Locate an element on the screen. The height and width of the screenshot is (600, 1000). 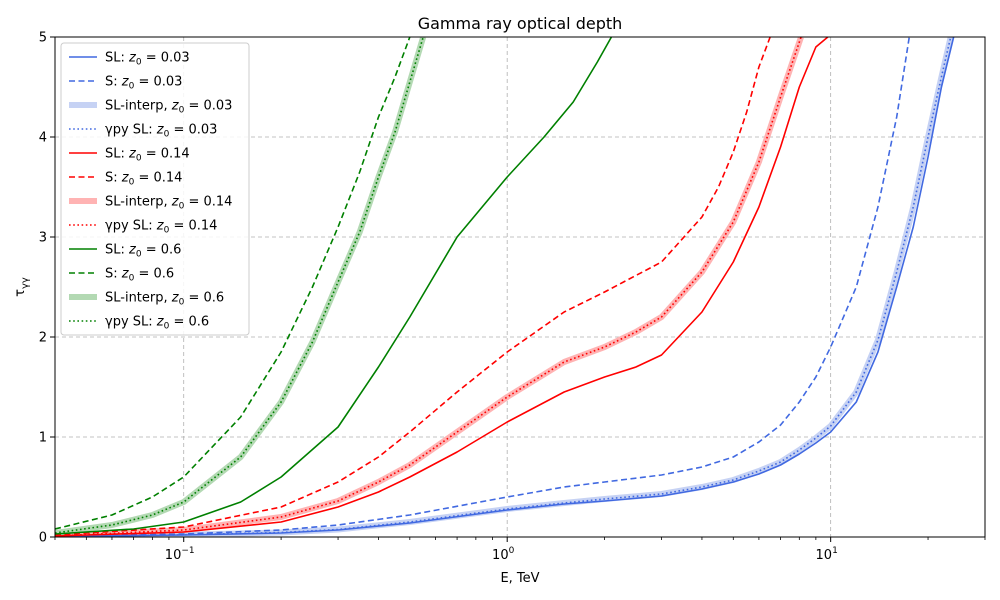
x-tick-label: 10⁰ is located at coordinates (503, 554).